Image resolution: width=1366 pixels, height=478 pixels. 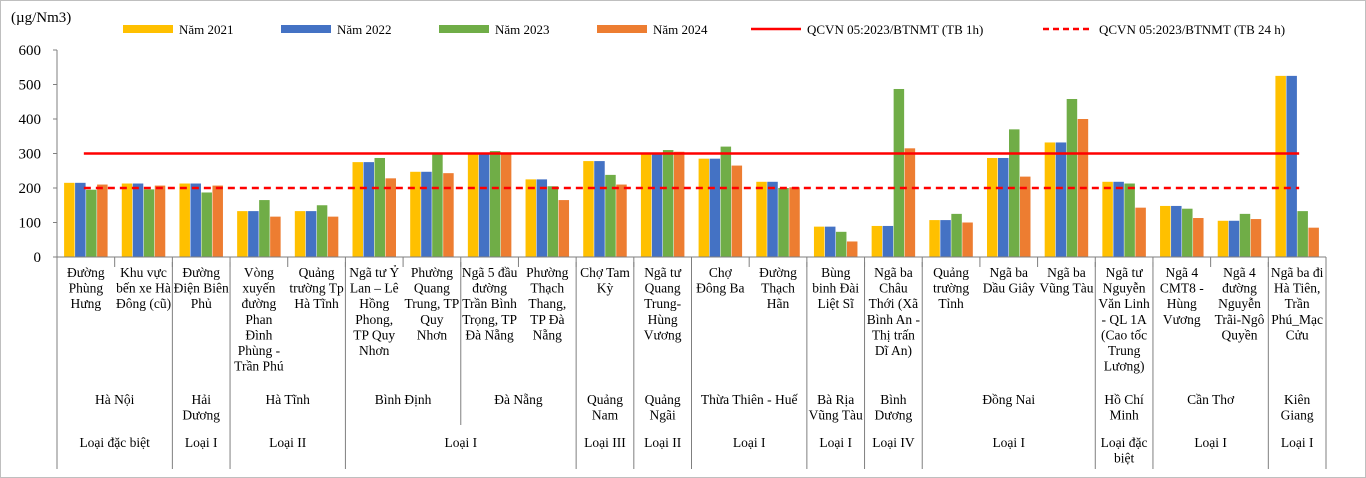 I want to click on category-label-line: Dầu Giây, so click(x=1009, y=288).